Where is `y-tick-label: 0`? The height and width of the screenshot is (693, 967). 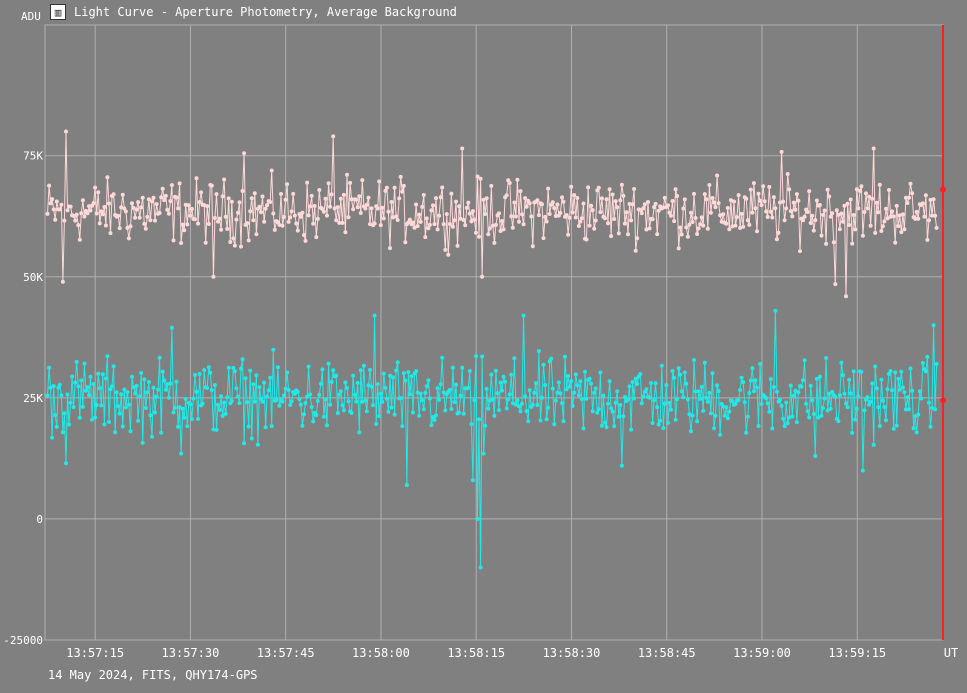 y-tick-label: 0 is located at coordinates (39, 519).